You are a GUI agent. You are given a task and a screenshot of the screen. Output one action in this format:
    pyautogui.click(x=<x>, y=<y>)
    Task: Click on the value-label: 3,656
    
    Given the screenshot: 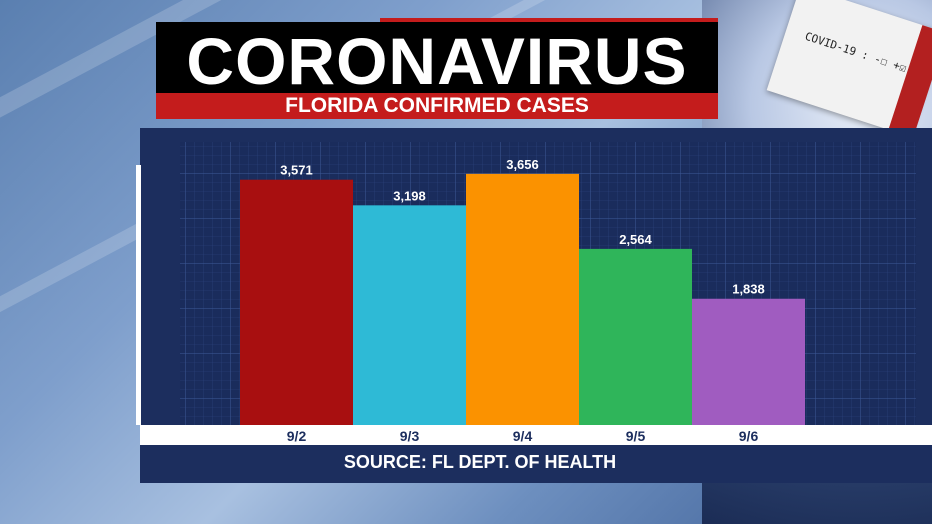 What is the action you would take?
    pyautogui.click(x=522, y=164)
    